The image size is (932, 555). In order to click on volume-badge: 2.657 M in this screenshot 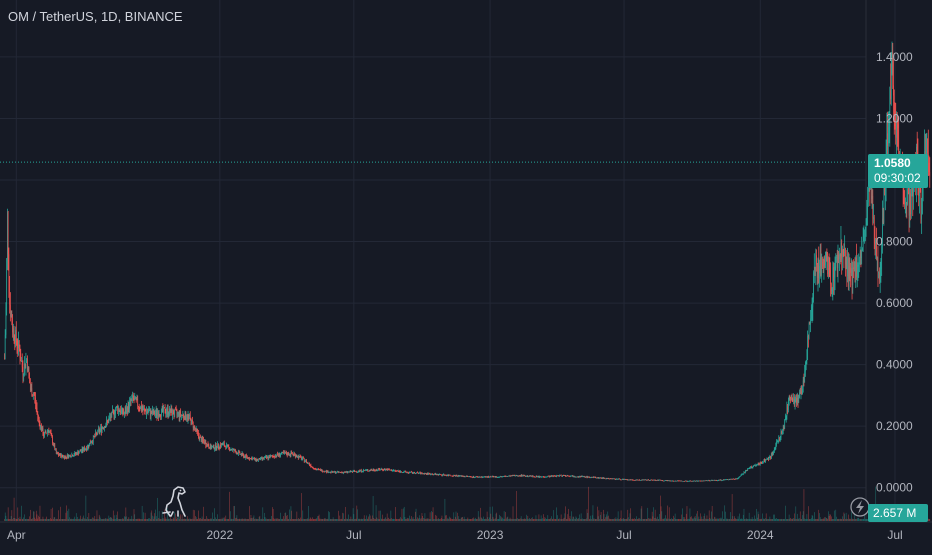, I will do `click(898, 513)`.